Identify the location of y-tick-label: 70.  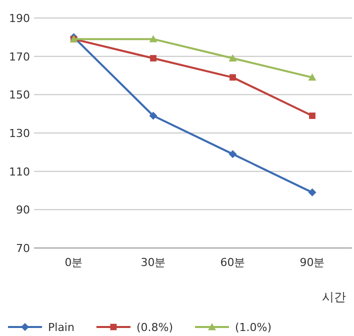
(23, 248).